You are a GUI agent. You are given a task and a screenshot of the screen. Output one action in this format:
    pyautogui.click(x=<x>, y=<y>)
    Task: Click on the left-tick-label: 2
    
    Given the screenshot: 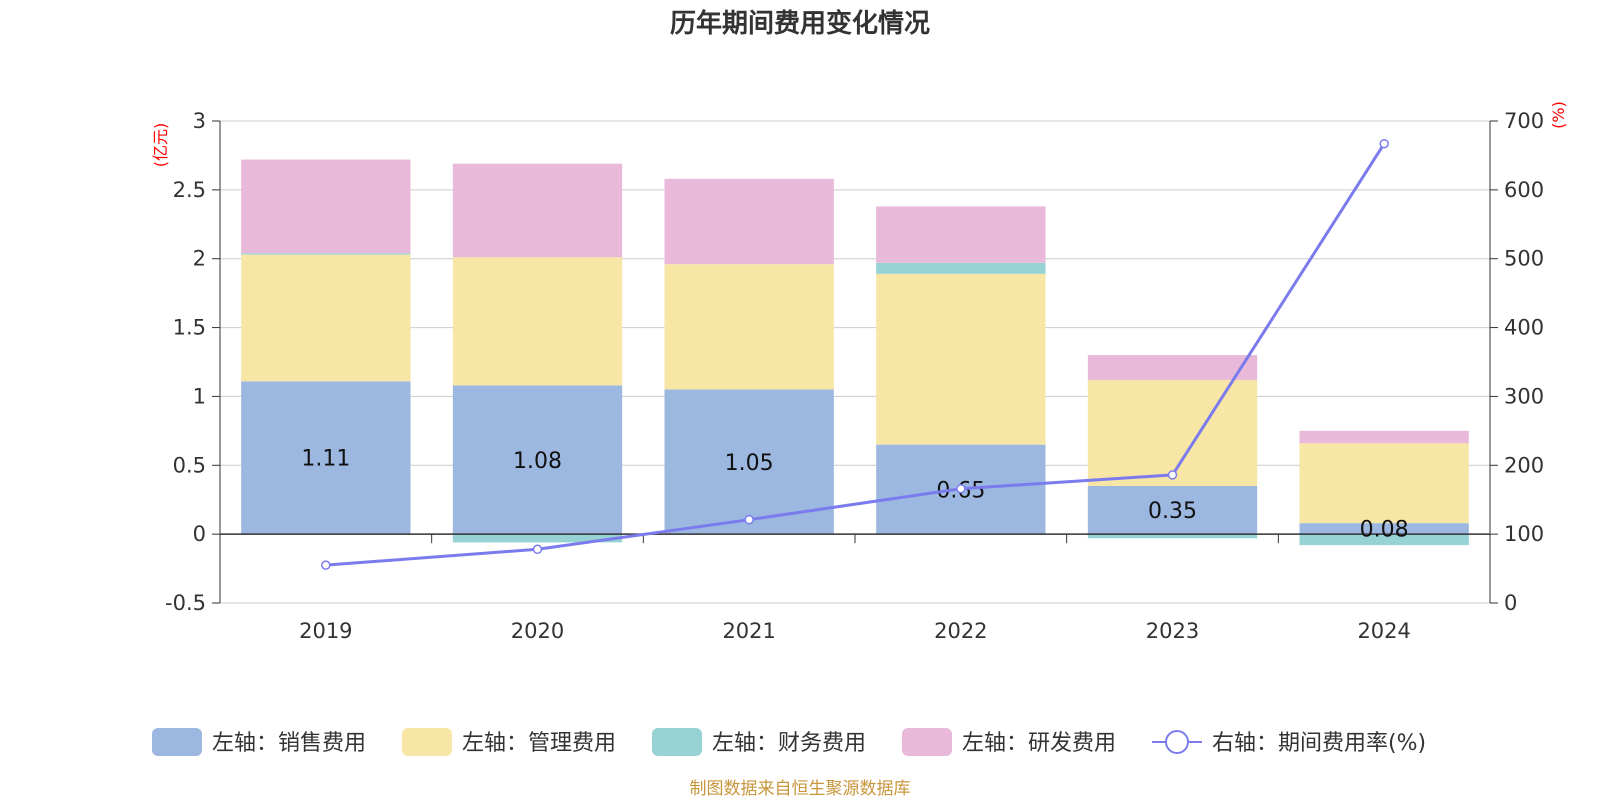 What is the action you would take?
    pyautogui.click(x=199, y=259)
    